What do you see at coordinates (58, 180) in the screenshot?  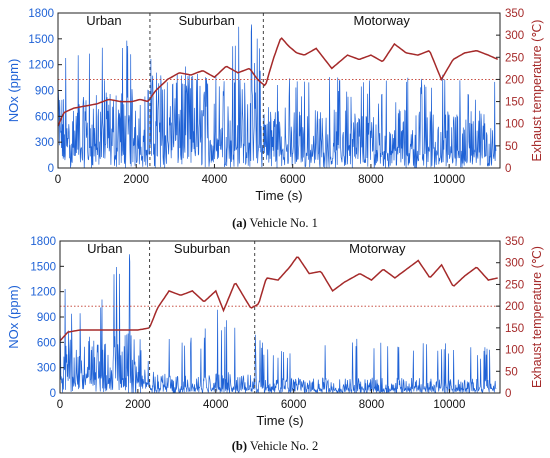 I see `chart1-xtick-label-0: 0` at bounding box center [58, 180].